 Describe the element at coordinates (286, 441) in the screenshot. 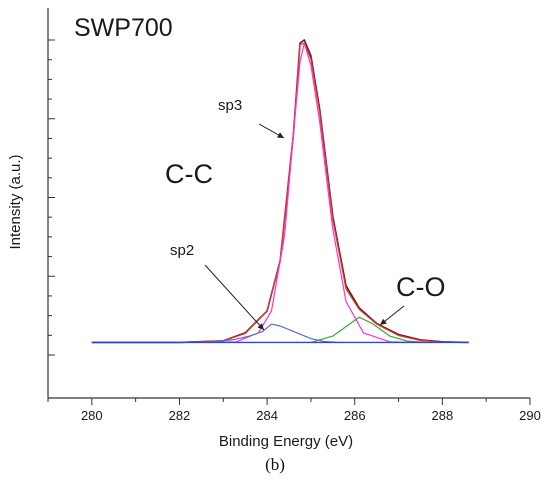

I see `x-axis-title: Binding Energy (eV)` at that location.